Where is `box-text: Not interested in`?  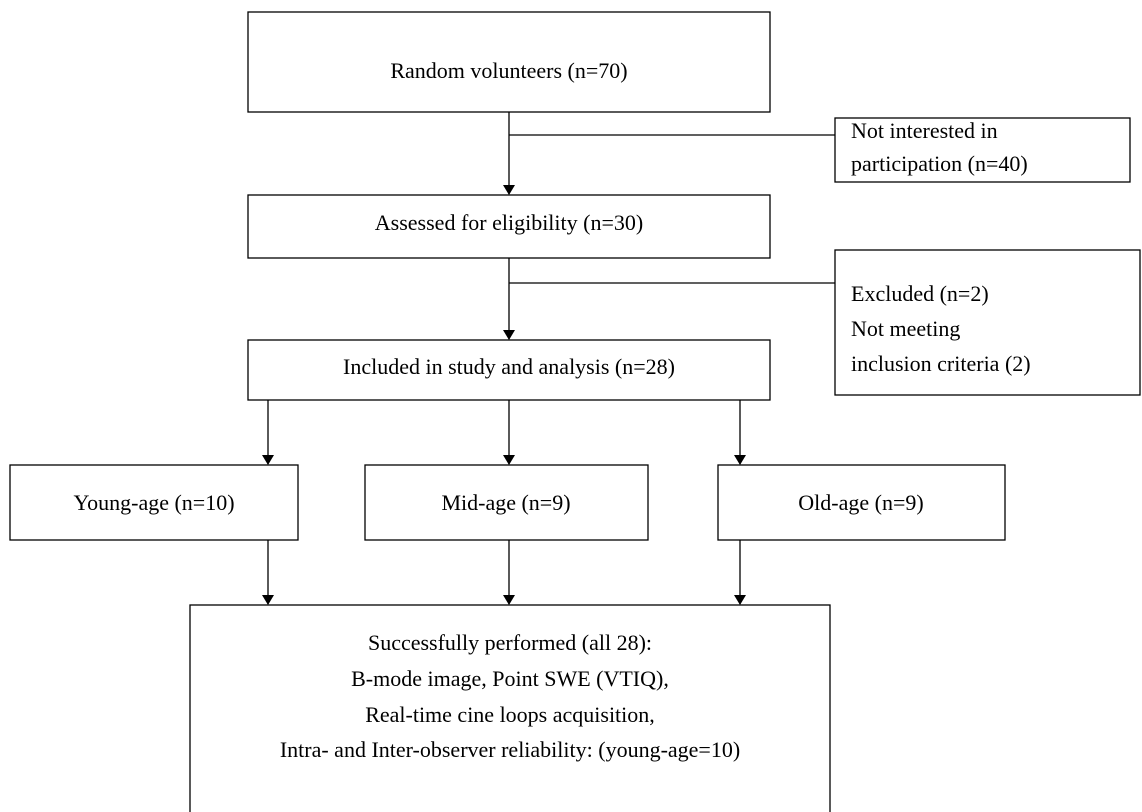 box-text: Not interested in is located at coordinates (924, 130).